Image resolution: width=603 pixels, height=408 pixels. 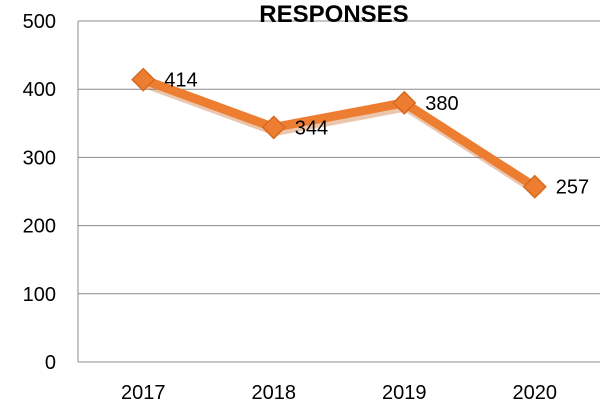 I want to click on data-label: 257, so click(x=572, y=188).